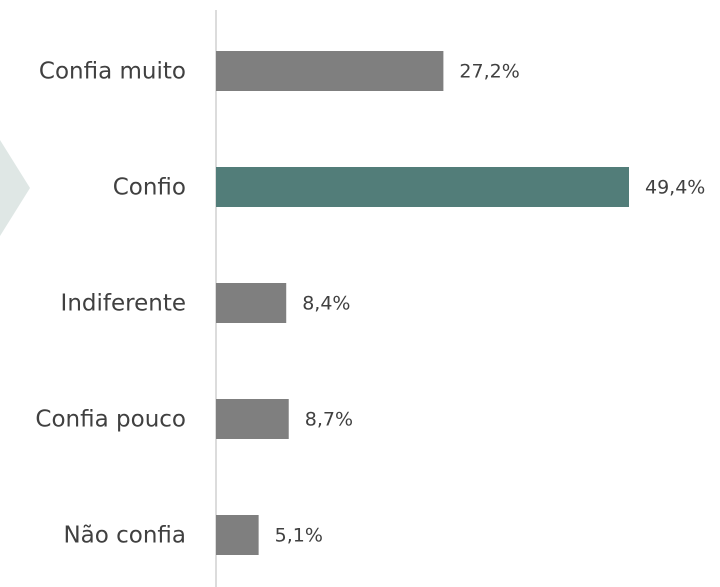 The image size is (720, 587). Describe the element at coordinates (110, 420) in the screenshot. I see `category-label: Confia pouco` at that location.